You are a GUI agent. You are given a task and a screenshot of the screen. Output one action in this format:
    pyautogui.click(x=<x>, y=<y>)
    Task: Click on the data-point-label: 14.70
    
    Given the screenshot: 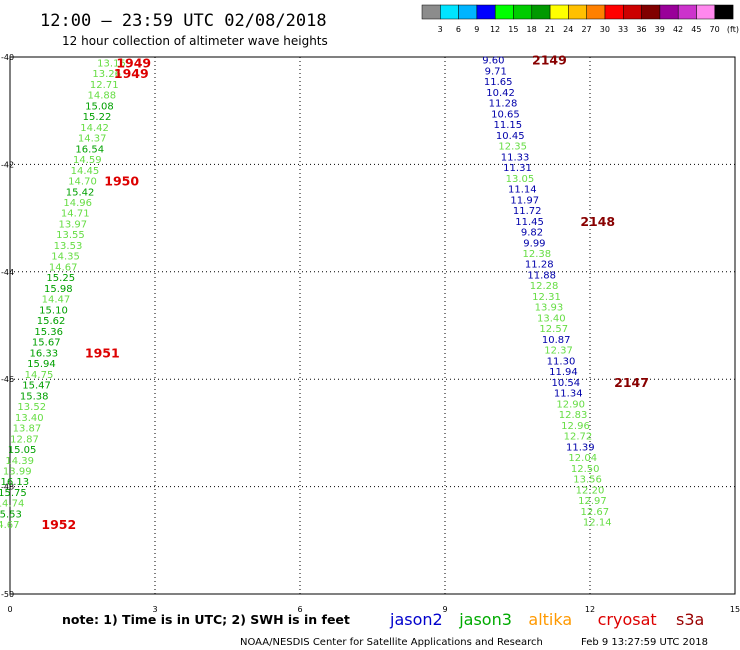 What is the action you would take?
    pyautogui.click(x=82, y=182)
    